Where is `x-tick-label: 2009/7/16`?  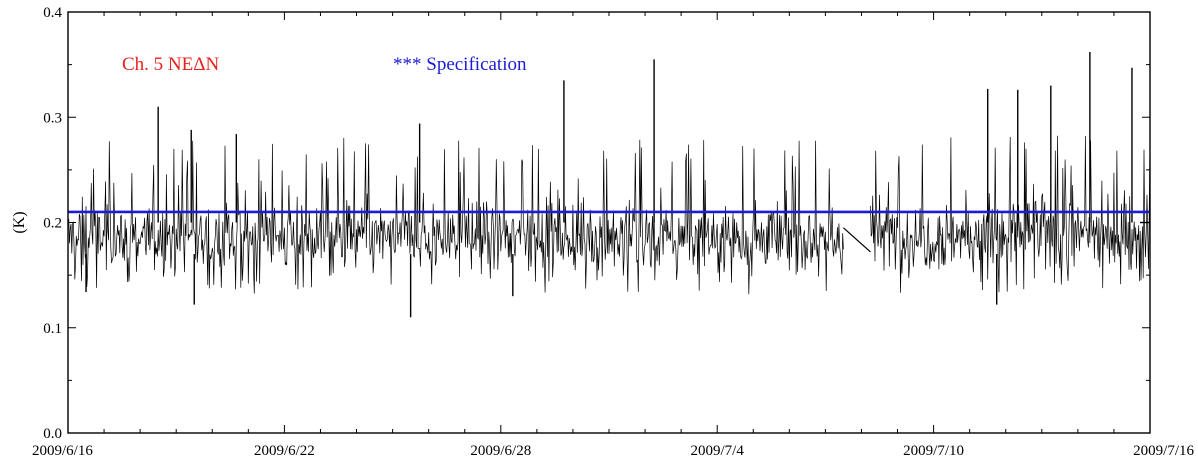
x-tick-label: 2009/7/16 is located at coordinates (1163, 451).